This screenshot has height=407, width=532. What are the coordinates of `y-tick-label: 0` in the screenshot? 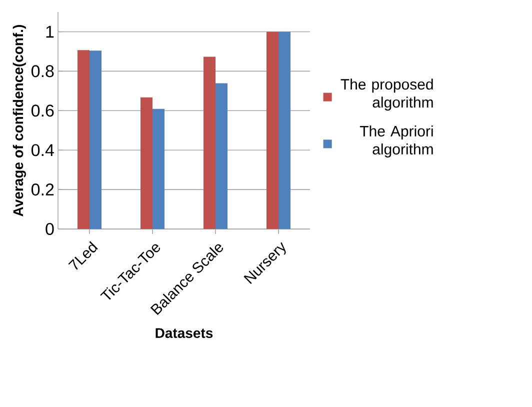 It's located at (50, 229).